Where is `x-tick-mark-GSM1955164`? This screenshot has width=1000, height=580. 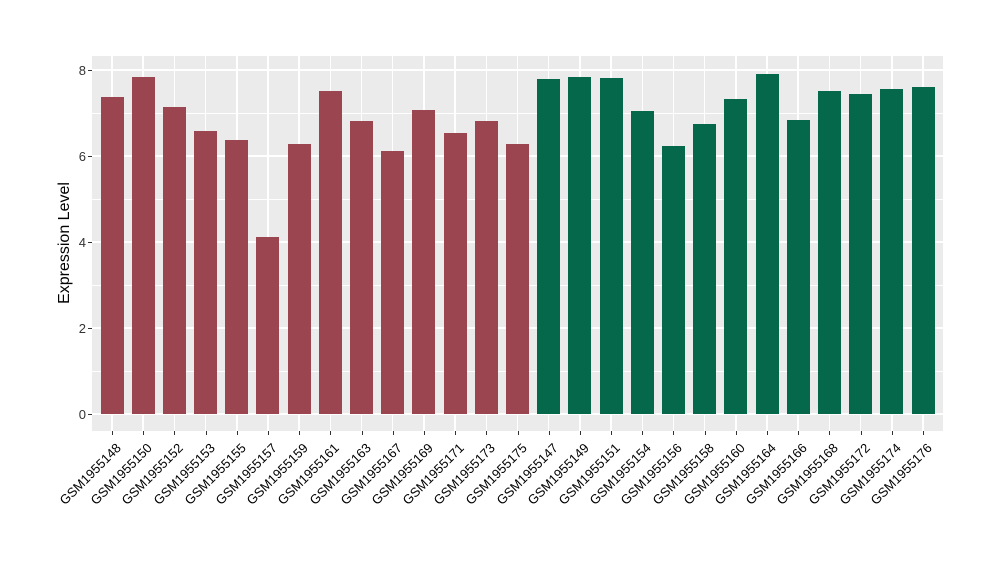 x-tick-mark-GSM1955164 is located at coordinates (768, 433).